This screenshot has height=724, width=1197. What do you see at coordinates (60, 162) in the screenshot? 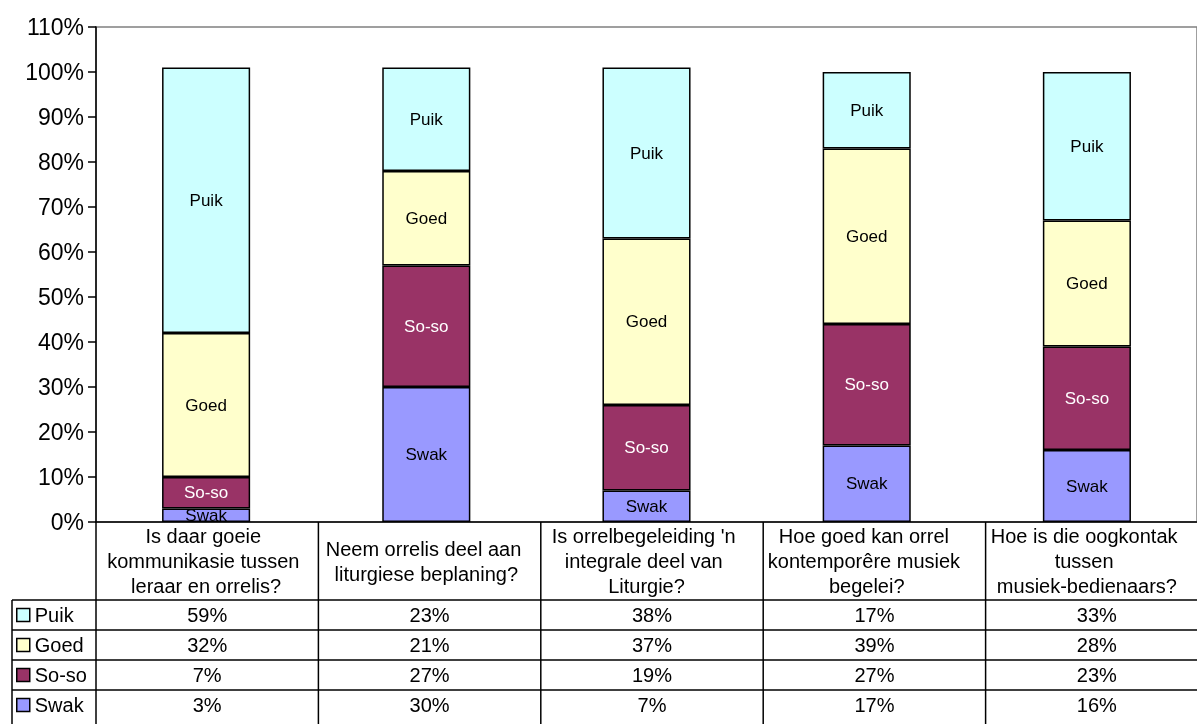
I see `y-tick-label: 80%` at bounding box center [60, 162].